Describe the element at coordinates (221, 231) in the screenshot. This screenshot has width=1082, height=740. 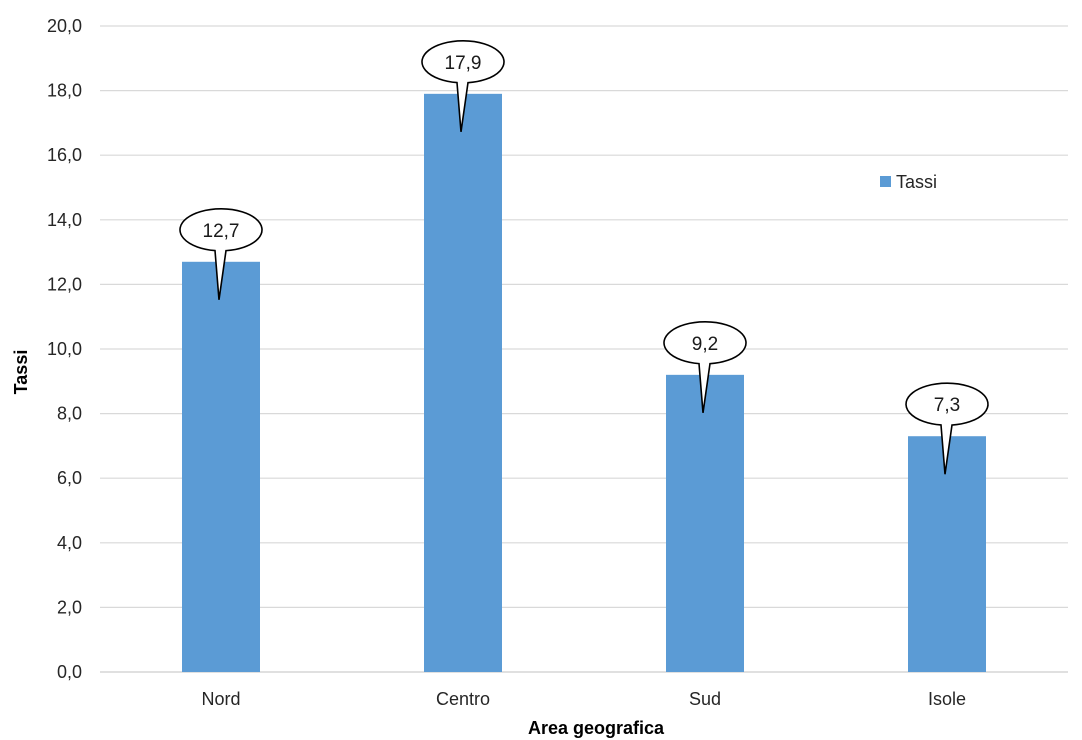
I see `data-label: 12,7` at that location.